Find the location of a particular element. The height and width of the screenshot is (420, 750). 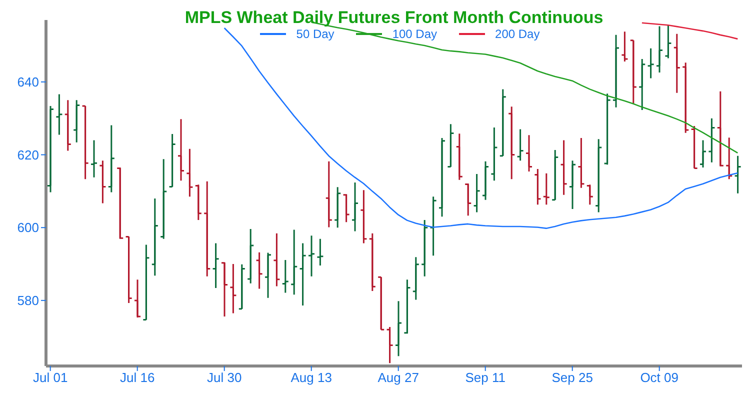

x-tick-label: Aug 27 is located at coordinates (398, 378).